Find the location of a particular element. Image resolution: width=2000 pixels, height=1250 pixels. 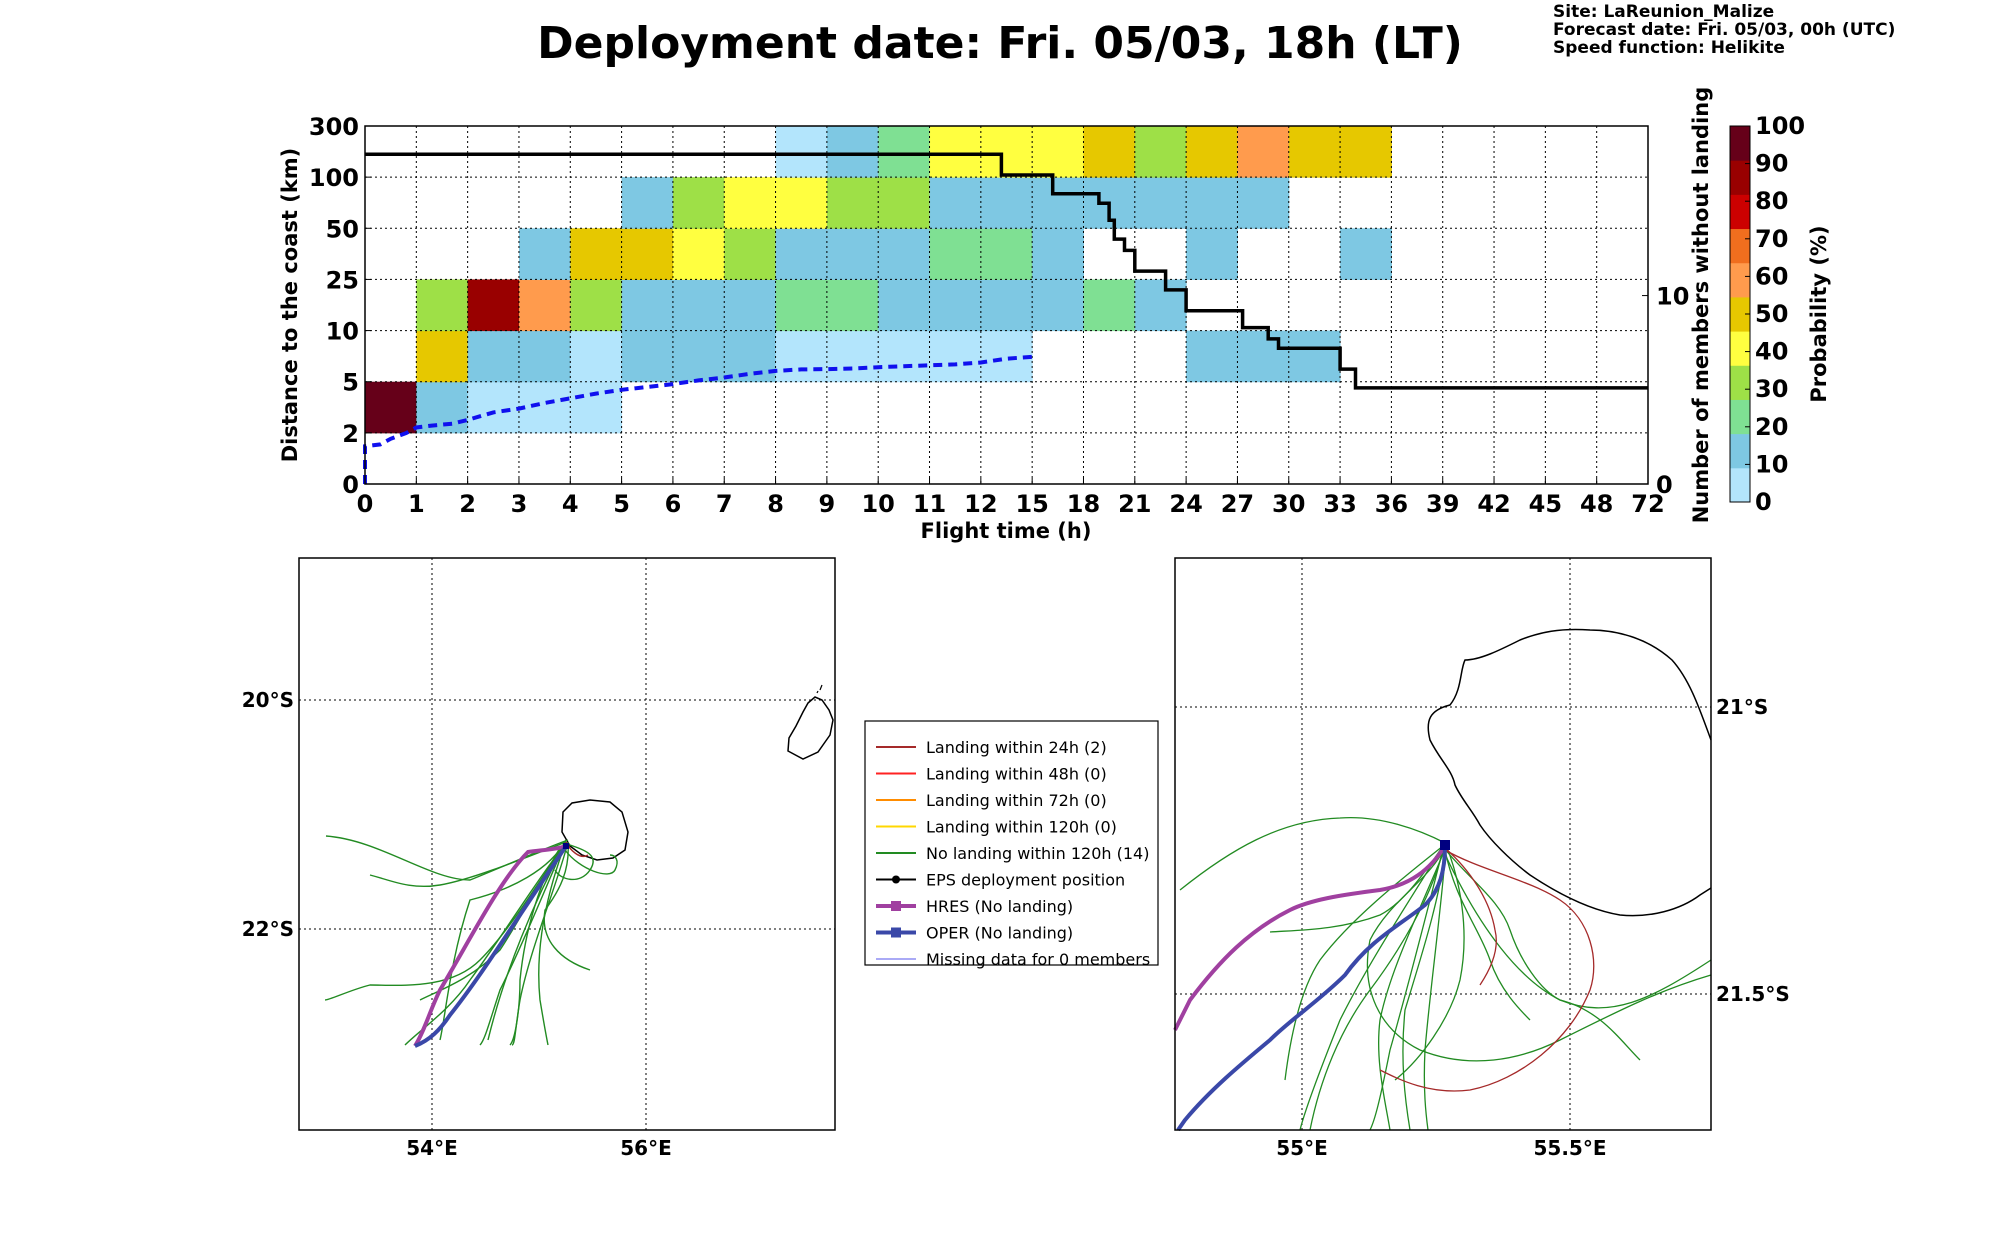

map1-hres-trajectory is located at coordinates (490, 946).